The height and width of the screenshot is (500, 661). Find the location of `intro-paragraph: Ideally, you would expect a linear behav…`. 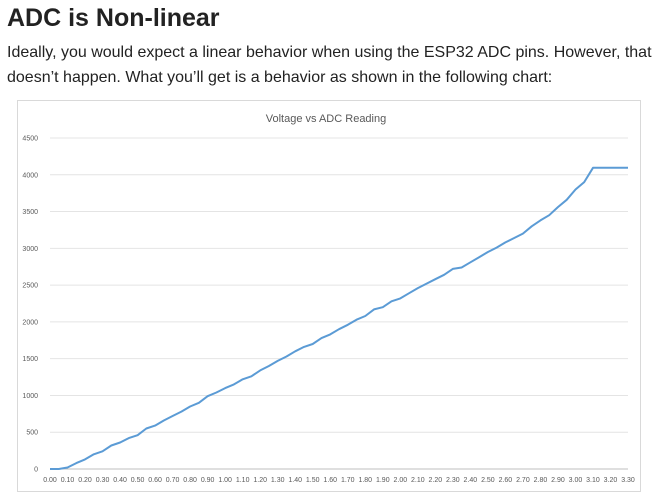

intro-paragraph: Ideally, you would expect a linear behav… is located at coordinates (329, 65).